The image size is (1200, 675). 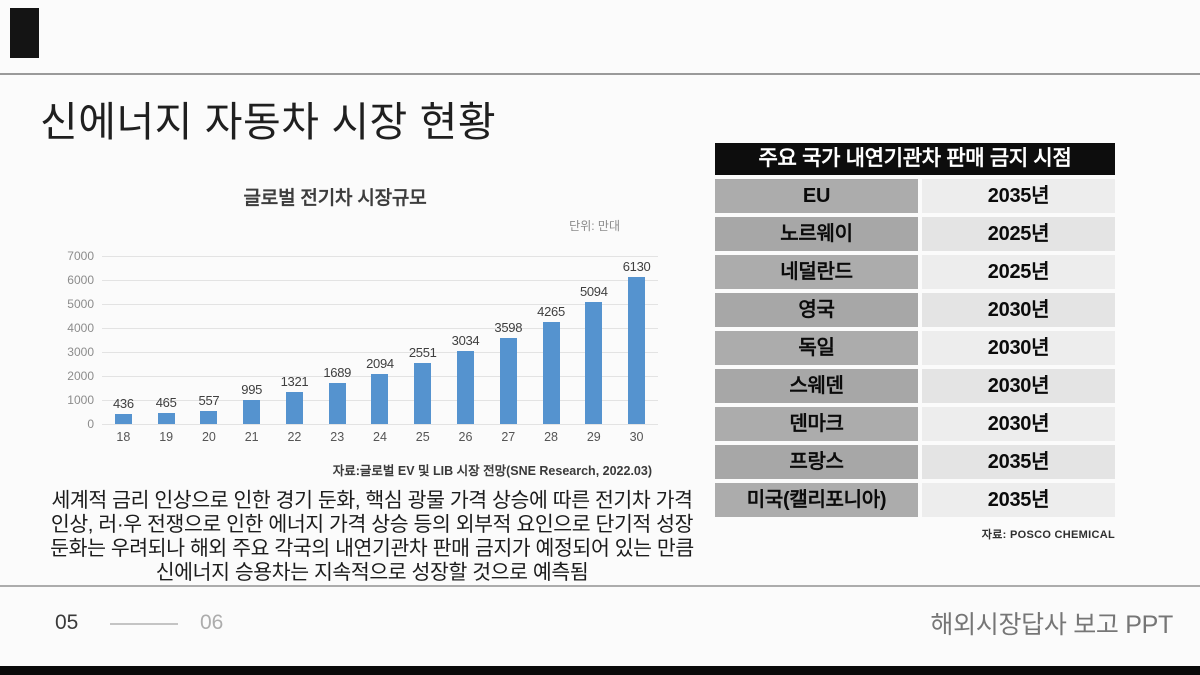 I want to click on bar-value-label: 557, so click(x=209, y=400).